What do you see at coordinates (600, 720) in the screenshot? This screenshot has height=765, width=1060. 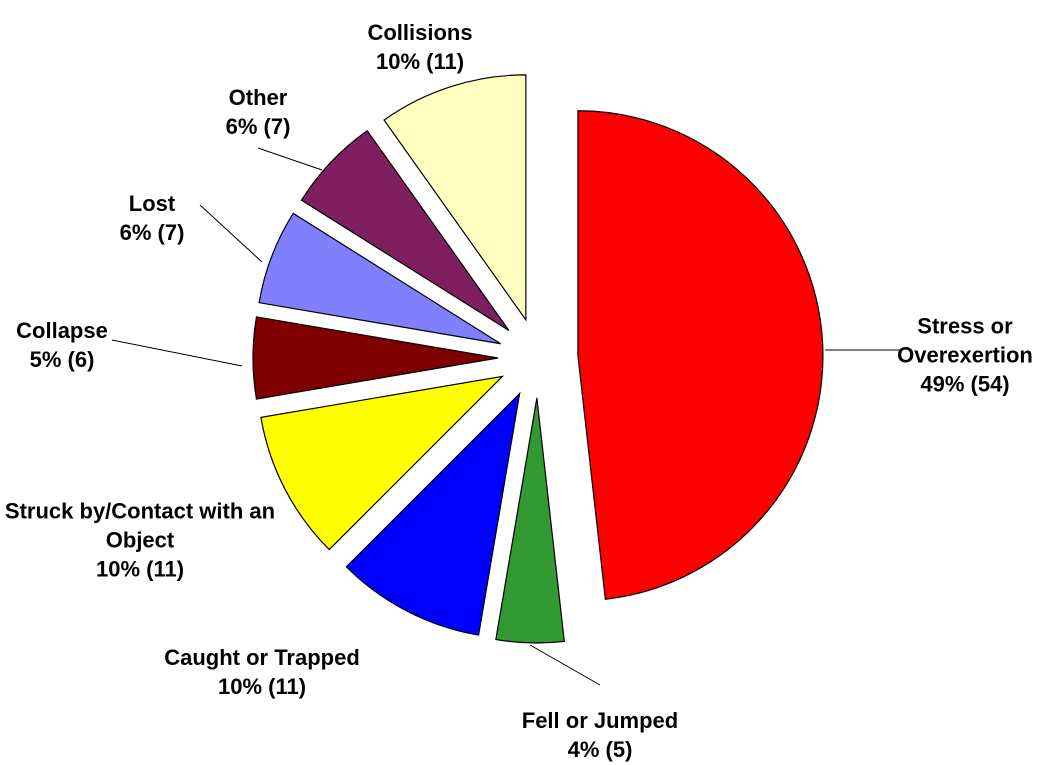 I see `category-label: Fell or Jumped` at bounding box center [600, 720].